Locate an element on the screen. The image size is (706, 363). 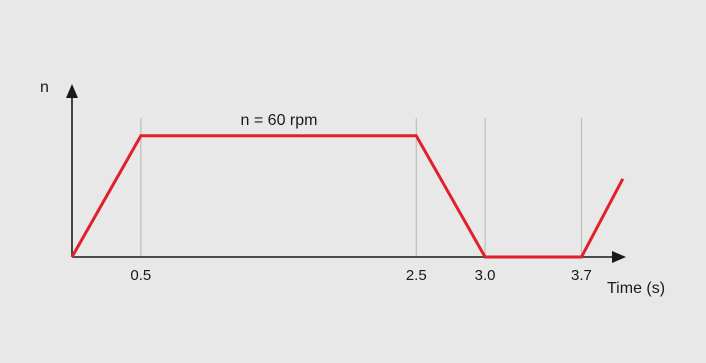
x-axis-label: Time (s) is located at coordinates (636, 288).